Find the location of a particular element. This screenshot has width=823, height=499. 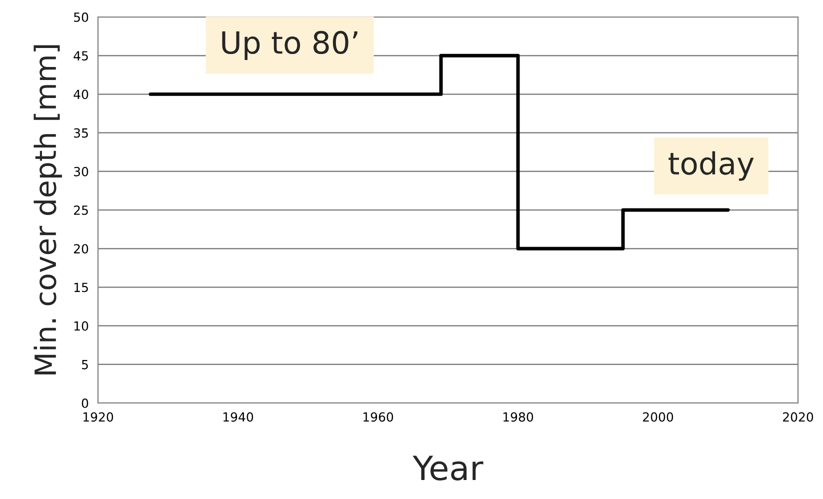

y-tick-label: 30 is located at coordinates (81, 171).